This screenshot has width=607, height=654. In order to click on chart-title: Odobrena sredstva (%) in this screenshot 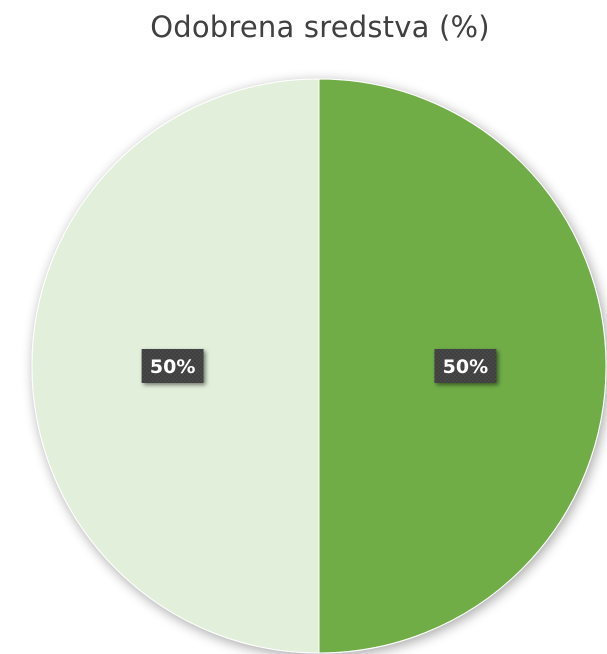, I will do `click(320, 27)`.